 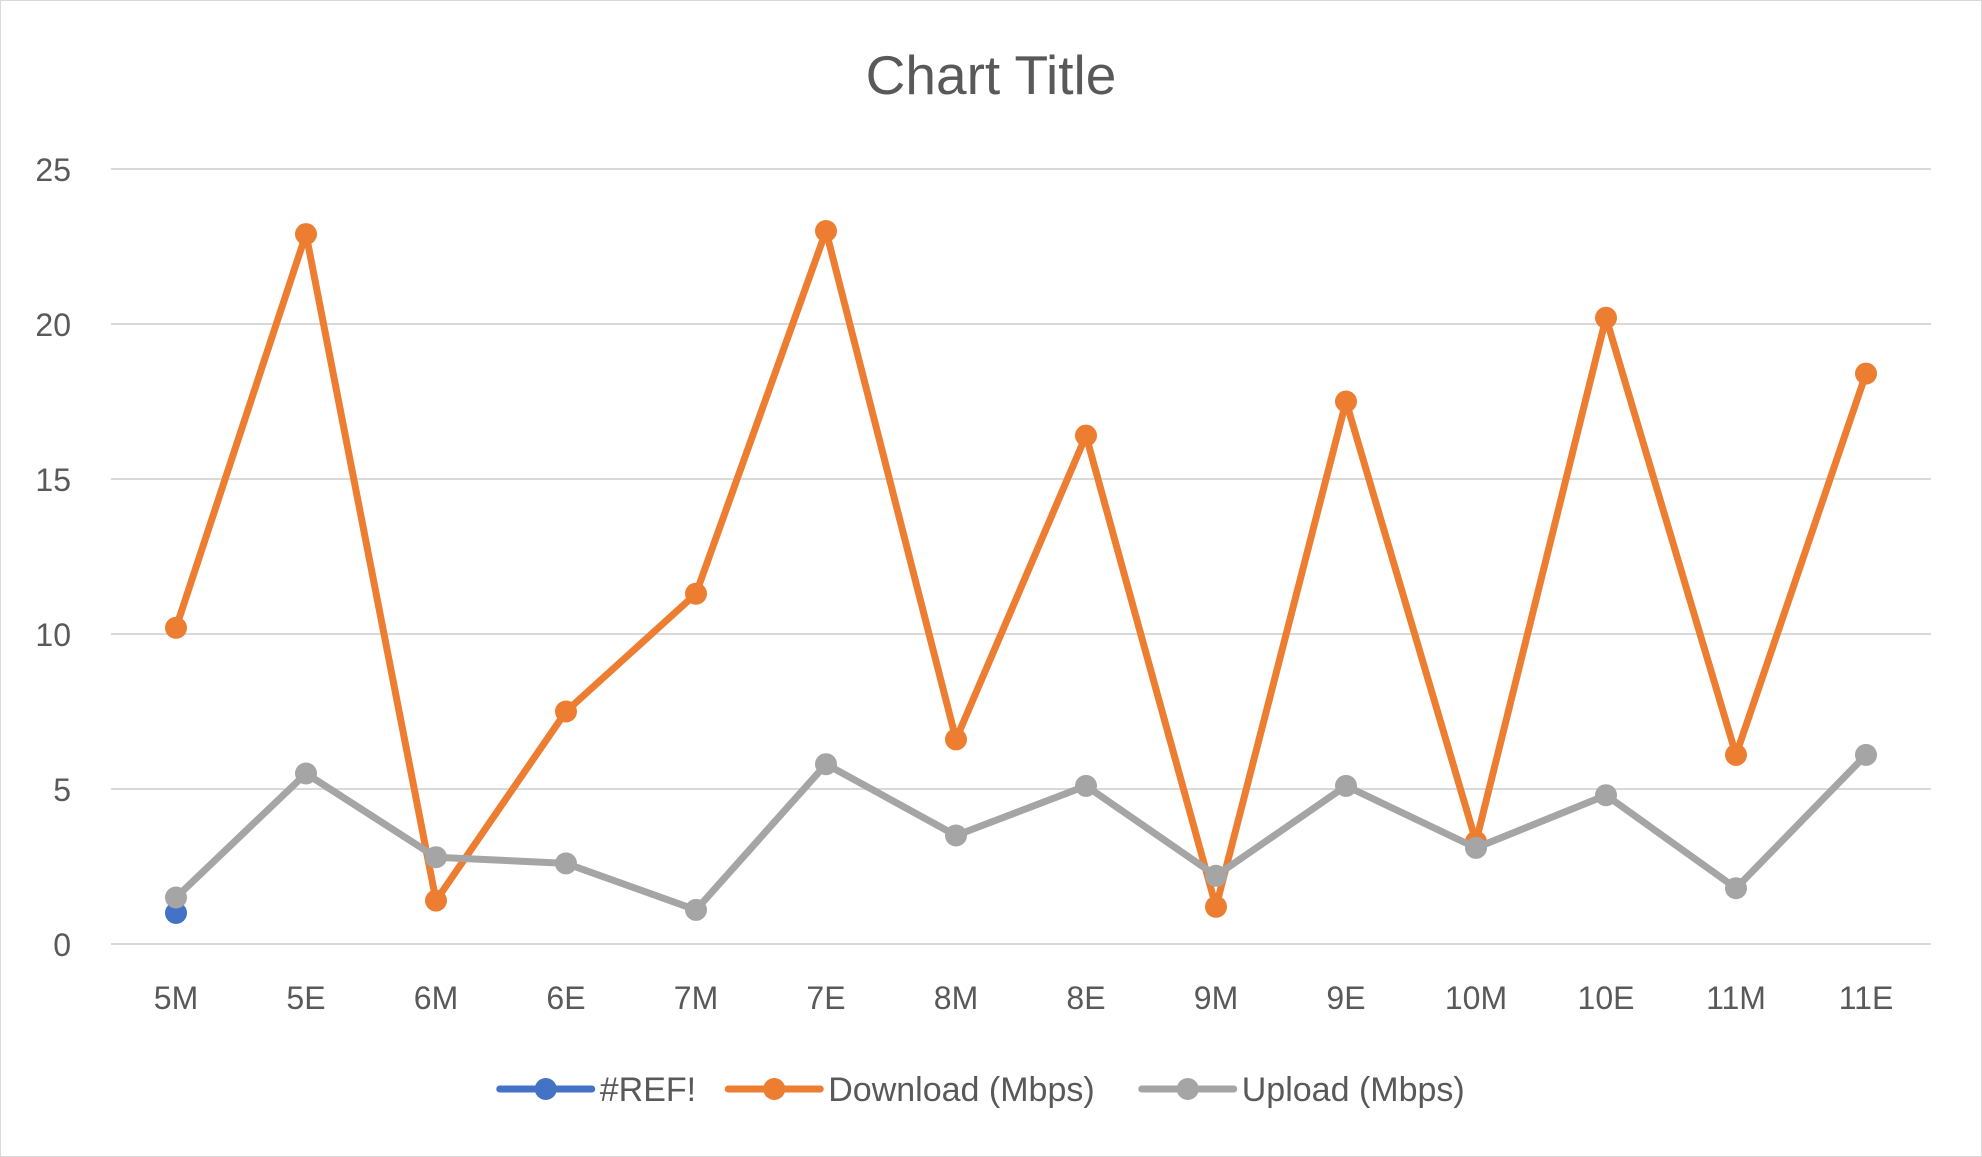 I want to click on x-tick-label: 10M, so click(x=1476, y=998).